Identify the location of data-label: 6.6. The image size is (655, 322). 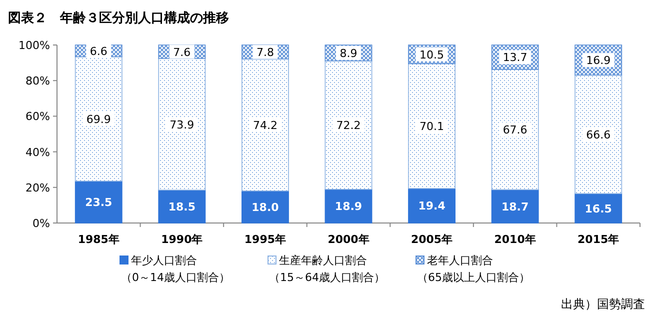
(99, 51).